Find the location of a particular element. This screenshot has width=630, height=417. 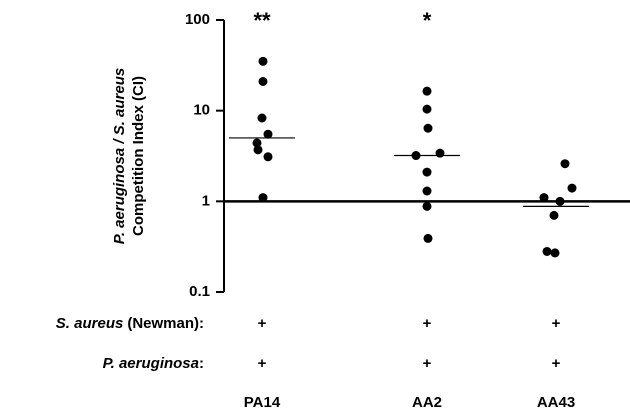

row-label-italic: P. aeruginosa is located at coordinates (151, 363).